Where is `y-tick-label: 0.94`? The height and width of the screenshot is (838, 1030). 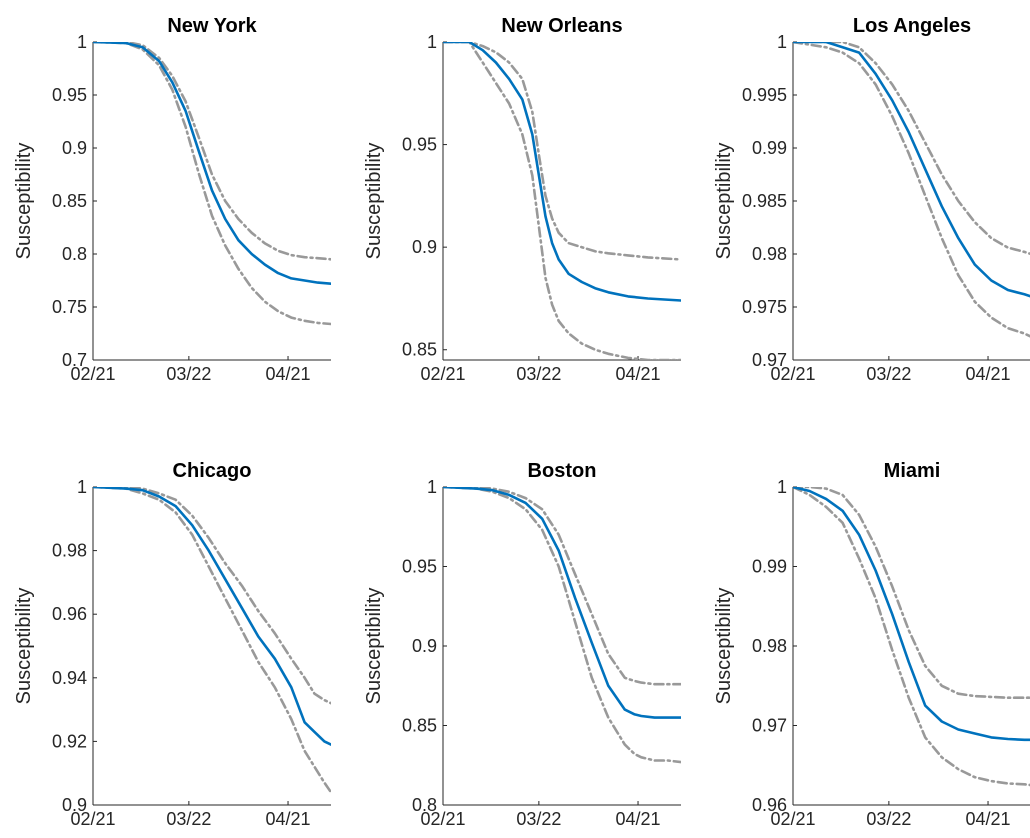
y-tick-label: 0.94 is located at coordinates (69, 678).